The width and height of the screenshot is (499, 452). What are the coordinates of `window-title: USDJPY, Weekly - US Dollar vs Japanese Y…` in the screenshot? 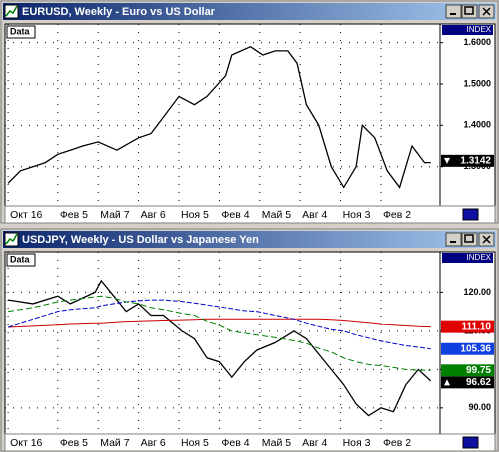 It's located at (140, 240).